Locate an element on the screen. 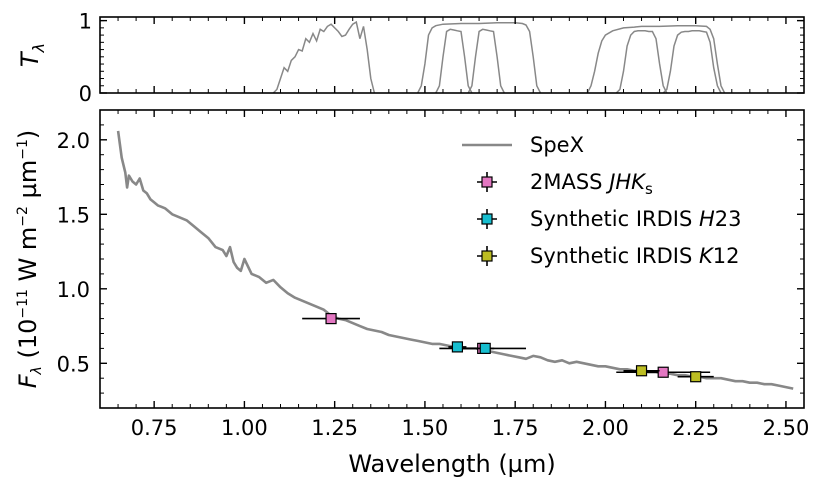 The height and width of the screenshot is (495, 831). y-tick-label: 2.0 is located at coordinates (73, 141).